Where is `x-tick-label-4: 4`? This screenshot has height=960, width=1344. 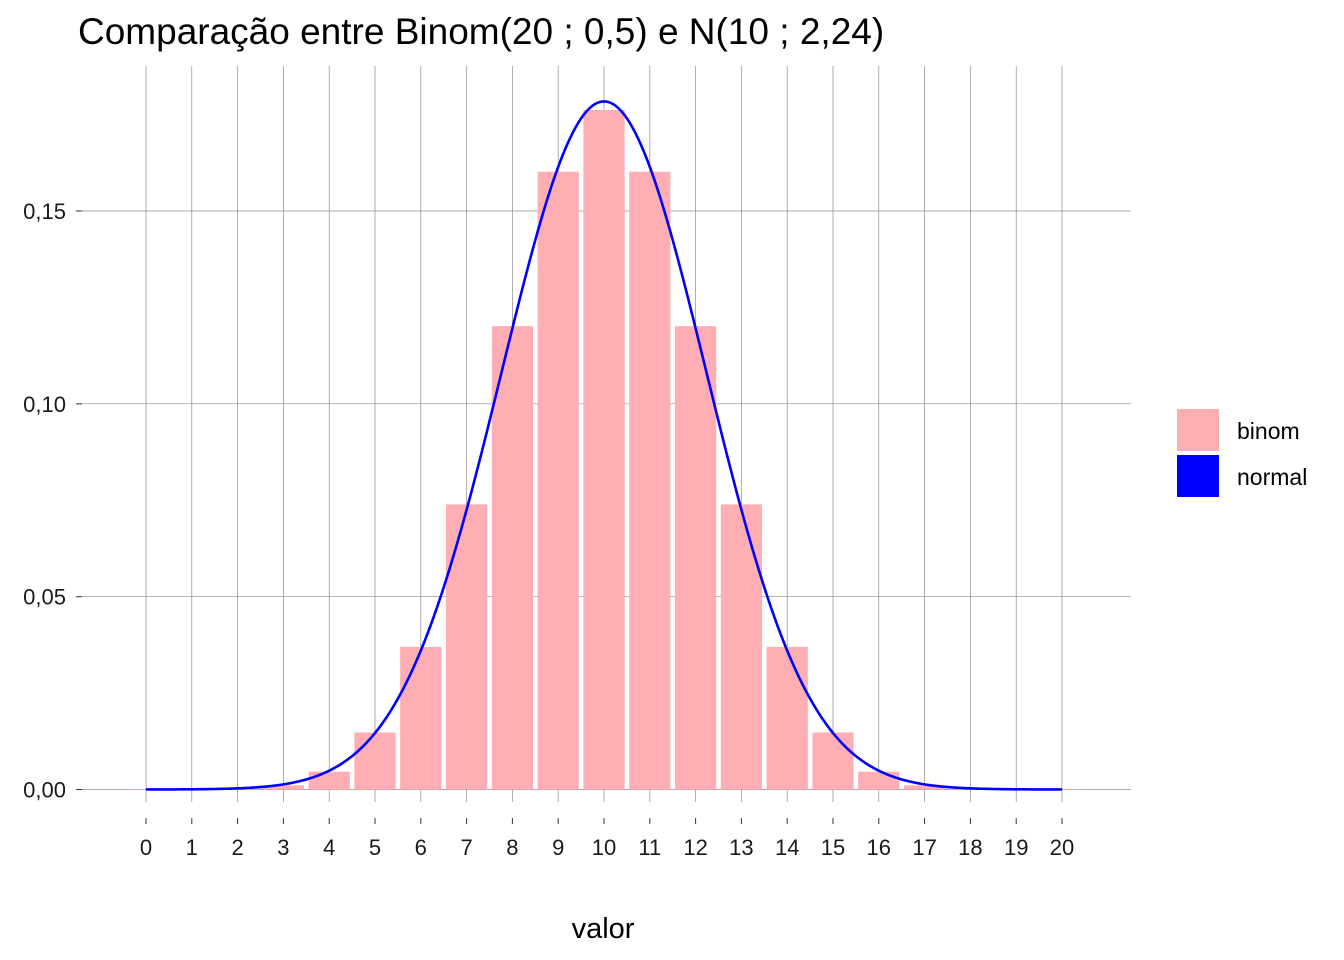 x-tick-label-4: 4 is located at coordinates (329, 847).